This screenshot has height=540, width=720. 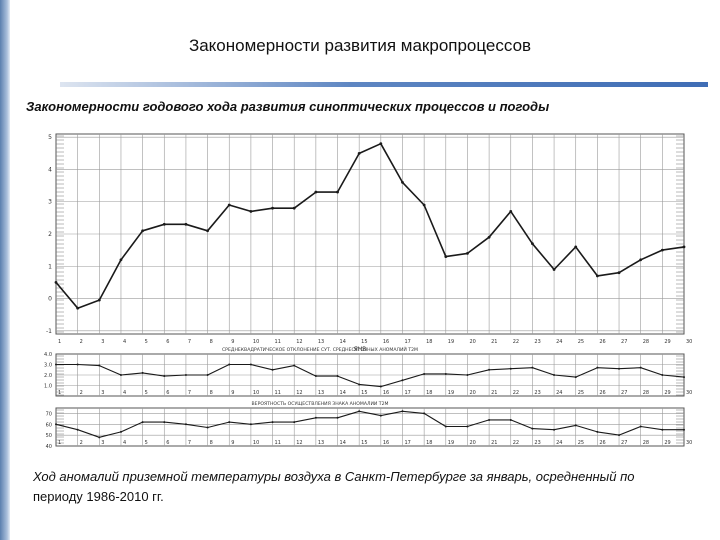 What do you see at coordinates (98, 496) in the screenshot?
I see `caption-period: периоду 1986-2010 гг.` at bounding box center [98, 496].